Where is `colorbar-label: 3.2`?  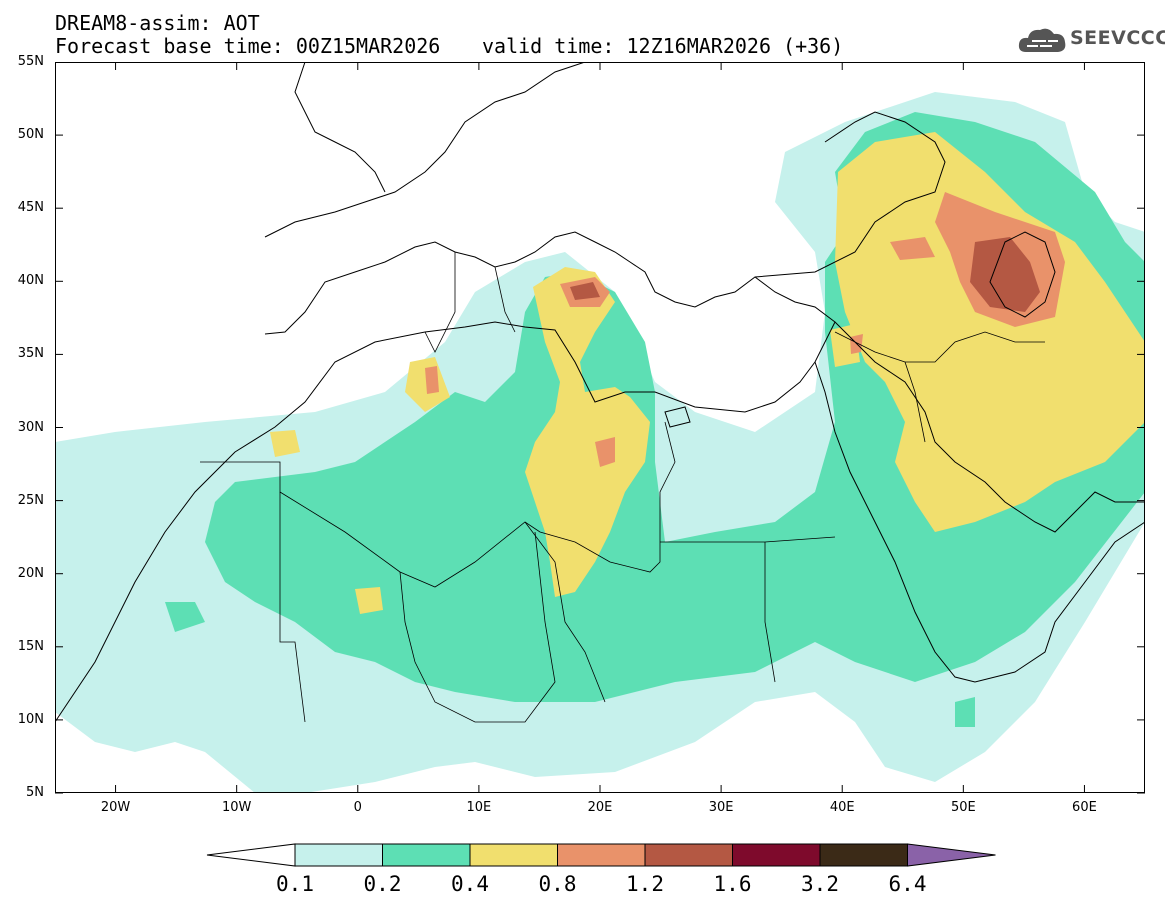 colorbar-label: 3.2 is located at coordinates (820, 884).